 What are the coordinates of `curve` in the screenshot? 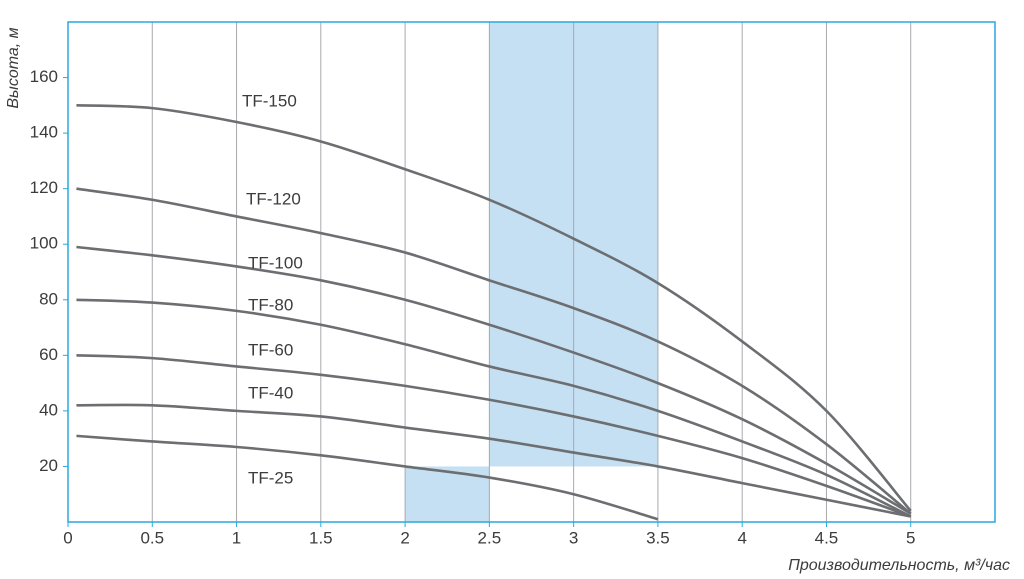 It's located at (367, 477).